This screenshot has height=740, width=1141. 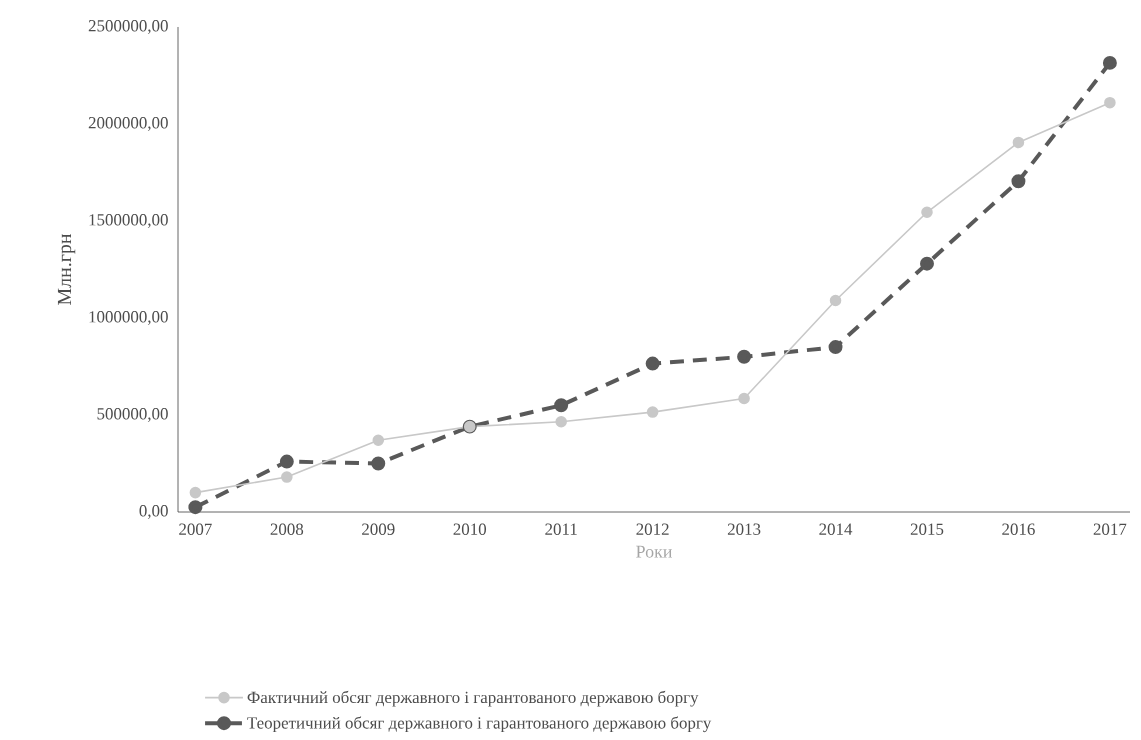 I want to click on y-tick-label: 2500000,00, so click(x=128, y=27).